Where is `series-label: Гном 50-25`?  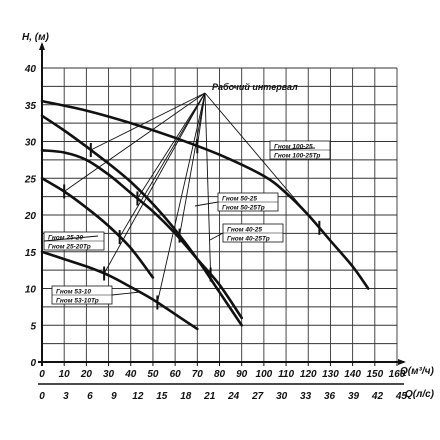 series-label: Гном 50-25 is located at coordinates (239, 199).